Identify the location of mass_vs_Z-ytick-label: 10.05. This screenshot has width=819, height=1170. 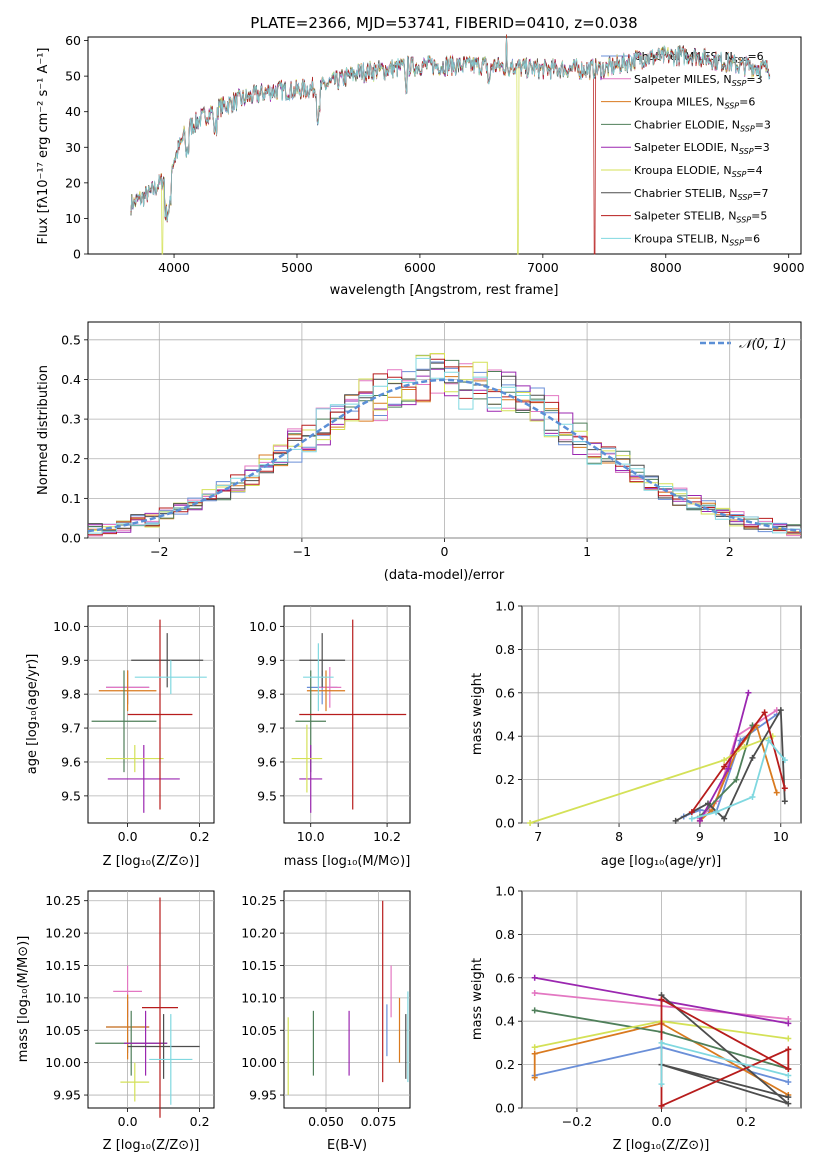
(63, 1030).